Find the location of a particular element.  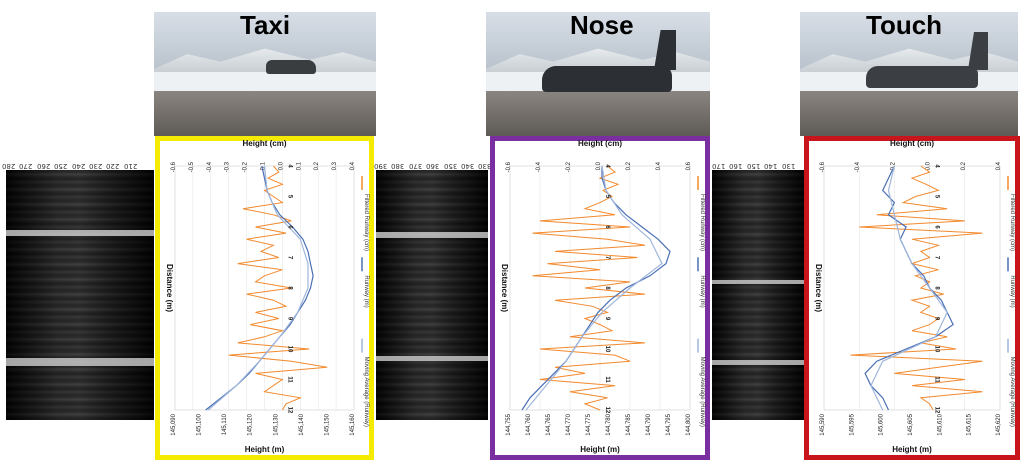

plot-area is located at coordinates (912, 288).